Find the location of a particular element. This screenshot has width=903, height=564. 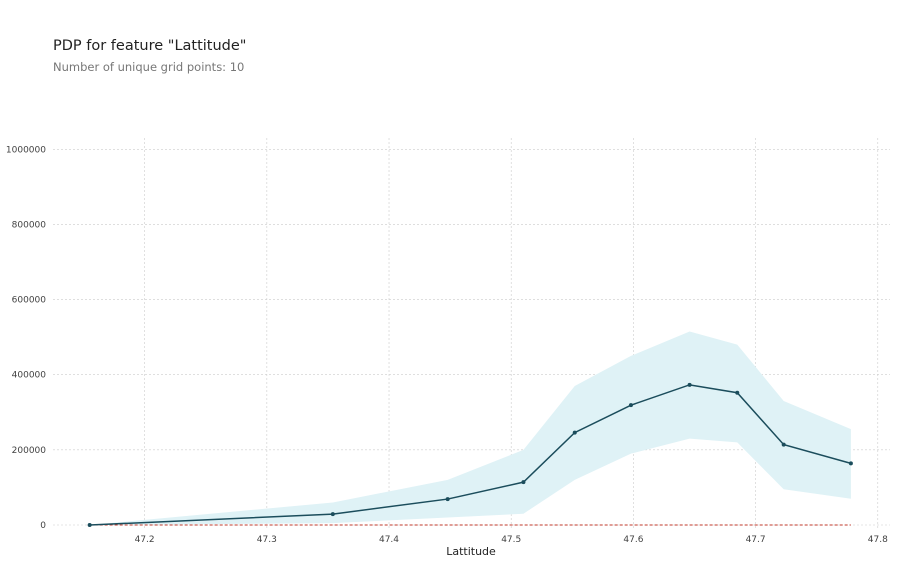

y-tick-label: 400000 is located at coordinates (29, 376).